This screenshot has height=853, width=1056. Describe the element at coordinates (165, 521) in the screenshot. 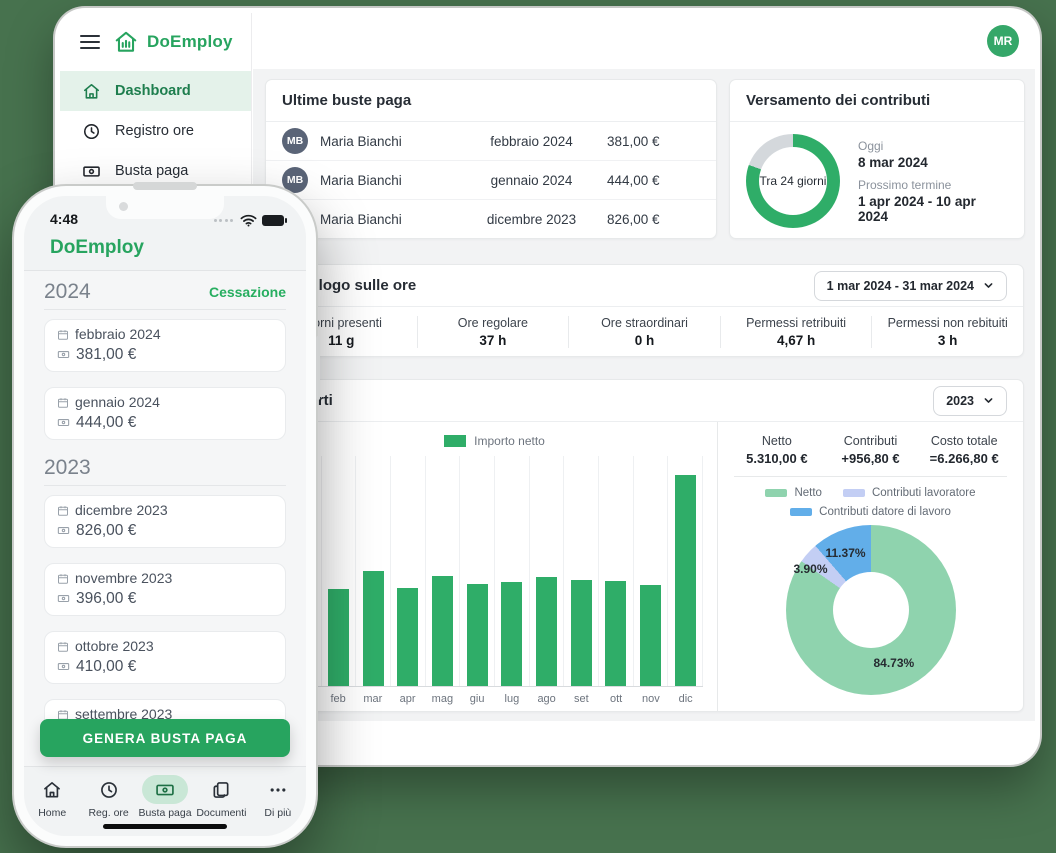

I see `payslip-item: dicembre 2023 826,00 €` at that location.